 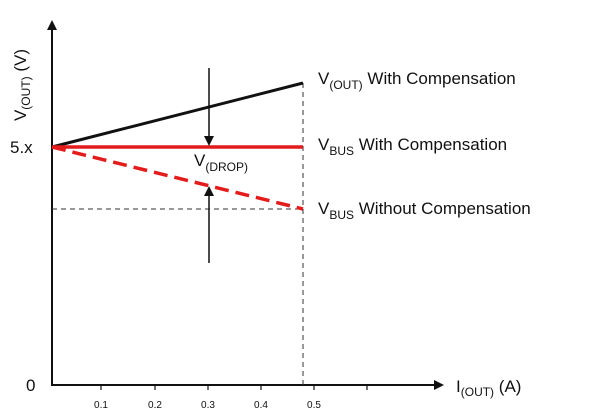 What do you see at coordinates (21, 147) in the screenshot?
I see `y-tick-label: 5.x` at bounding box center [21, 147].